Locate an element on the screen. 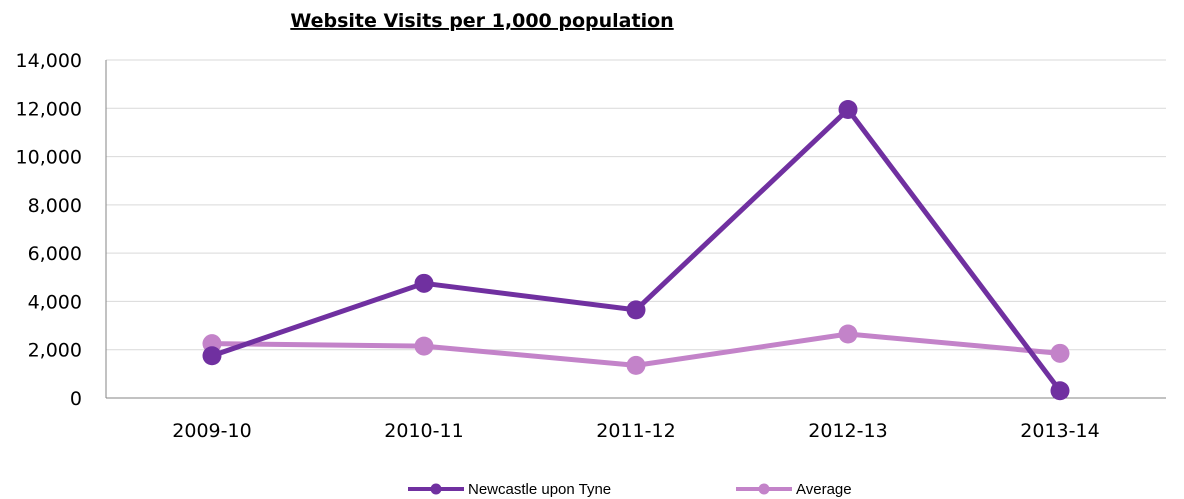 The image size is (1184, 499). y-tick-label: 10,000 is located at coordinates (49, 158).